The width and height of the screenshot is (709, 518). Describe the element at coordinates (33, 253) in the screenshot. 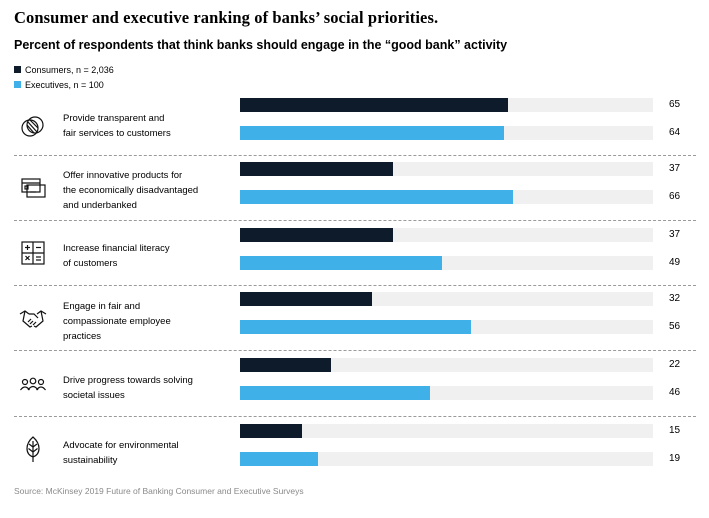

I see `calculator-icon` at that location.